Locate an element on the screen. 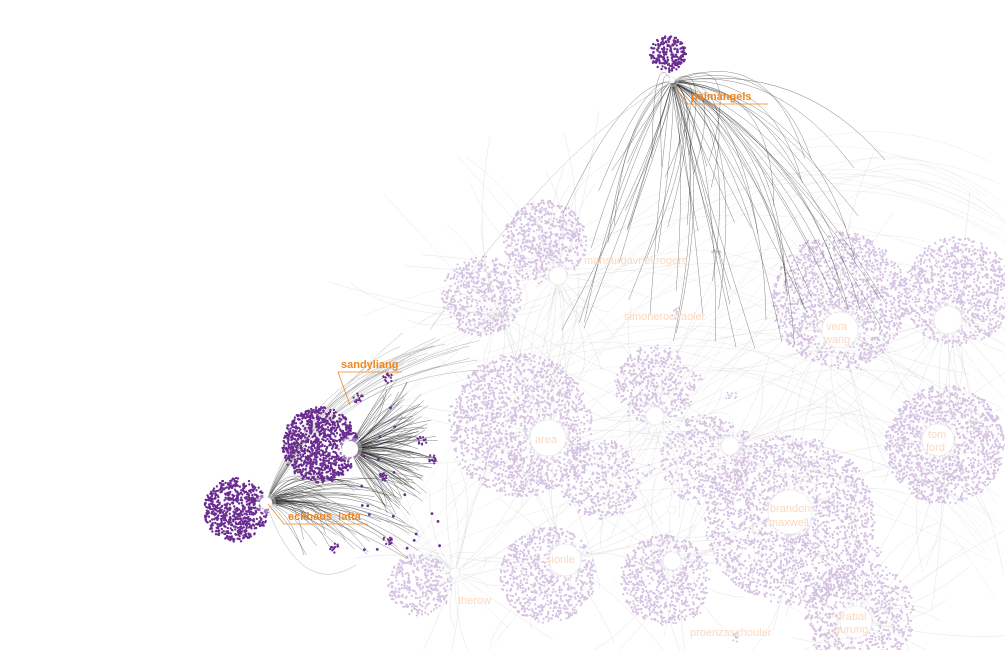 The height and width of the screenshot is (650, 1005). cluster-mid-d is located at coordinates (600, 480).